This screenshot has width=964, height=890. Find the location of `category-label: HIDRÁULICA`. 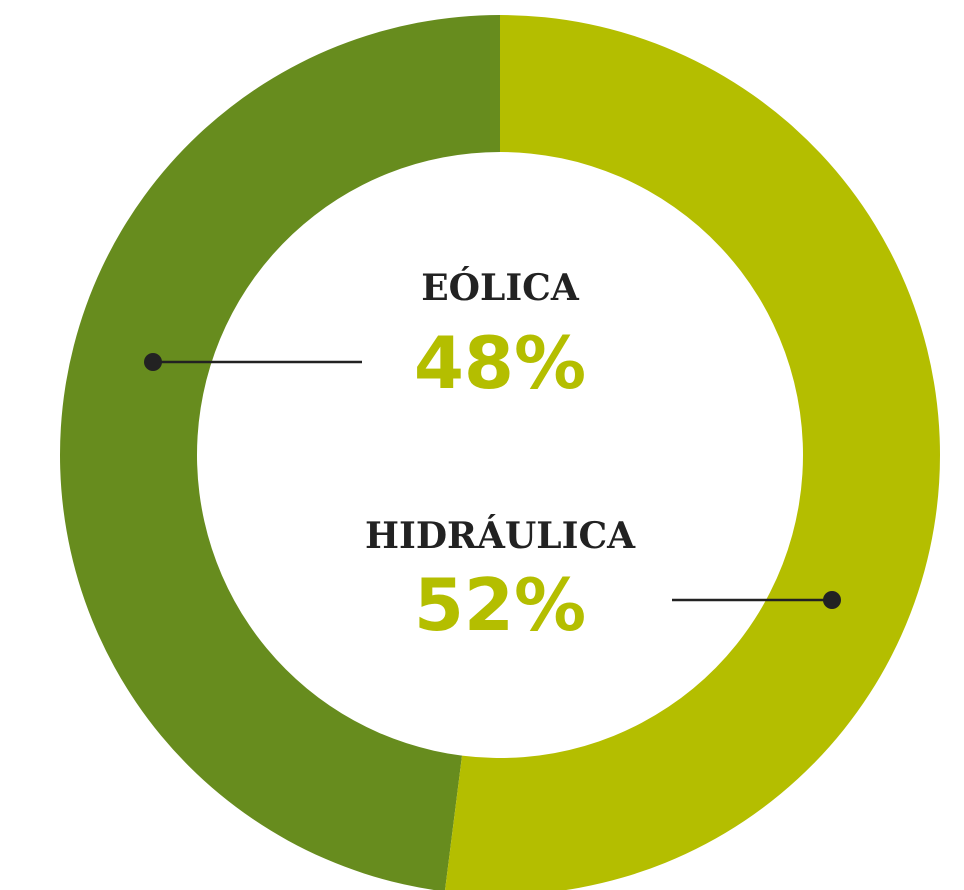

category-label: HIDRÁULICA is located at coordinates (500, 536).